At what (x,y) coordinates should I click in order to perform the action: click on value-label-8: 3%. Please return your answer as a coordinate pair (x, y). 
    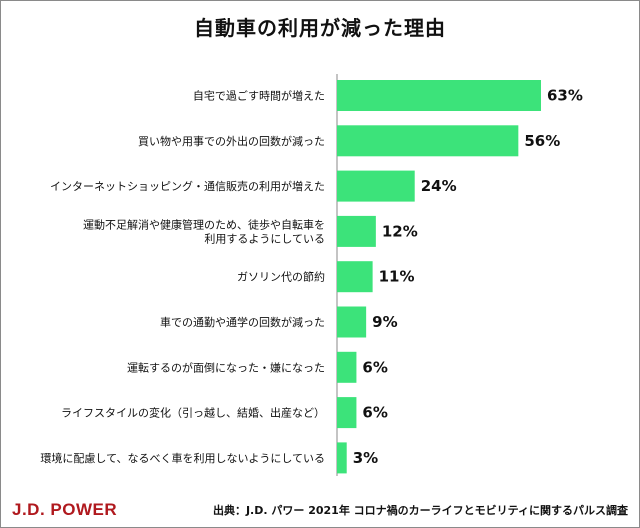
    Looking at the image, I should click on (365, 458).